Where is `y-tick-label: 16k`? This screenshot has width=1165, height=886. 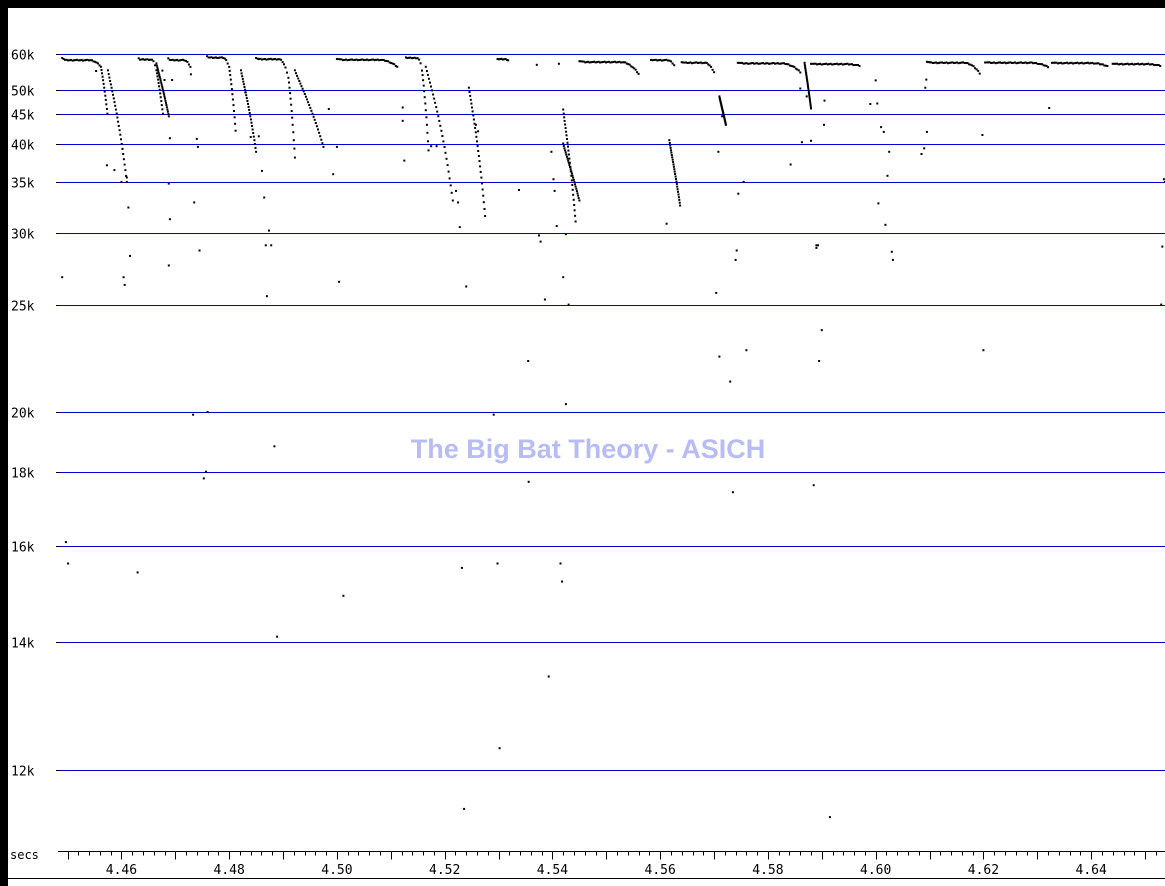
y-tick-label: 16k is located at coordinates (23, 548).